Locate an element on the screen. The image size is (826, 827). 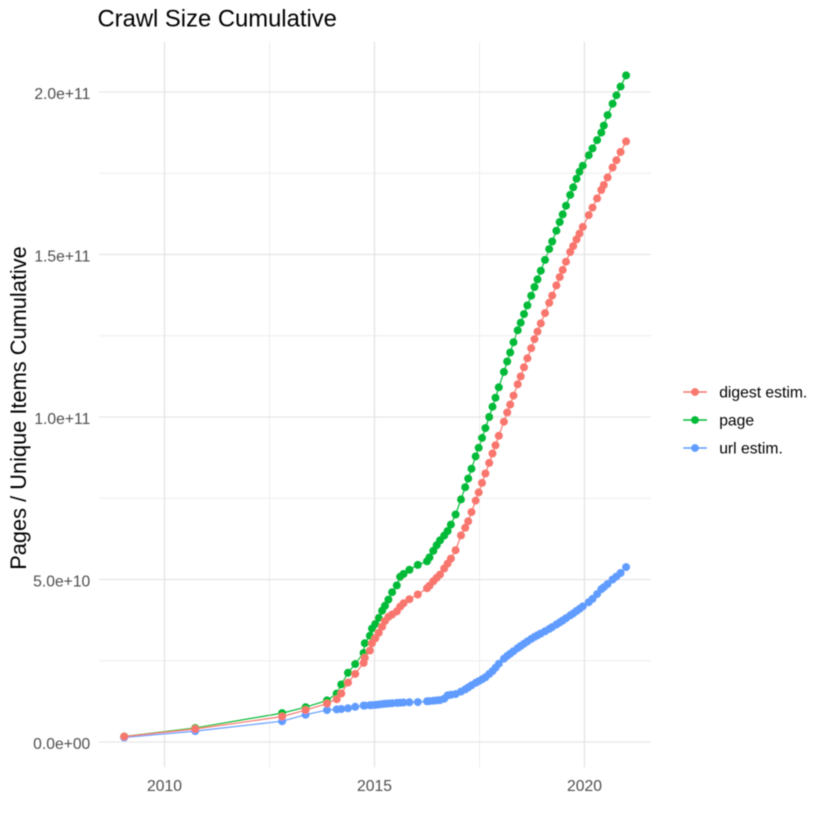
svg-text: 0.0e+00 is located at coordinates (61, 744).